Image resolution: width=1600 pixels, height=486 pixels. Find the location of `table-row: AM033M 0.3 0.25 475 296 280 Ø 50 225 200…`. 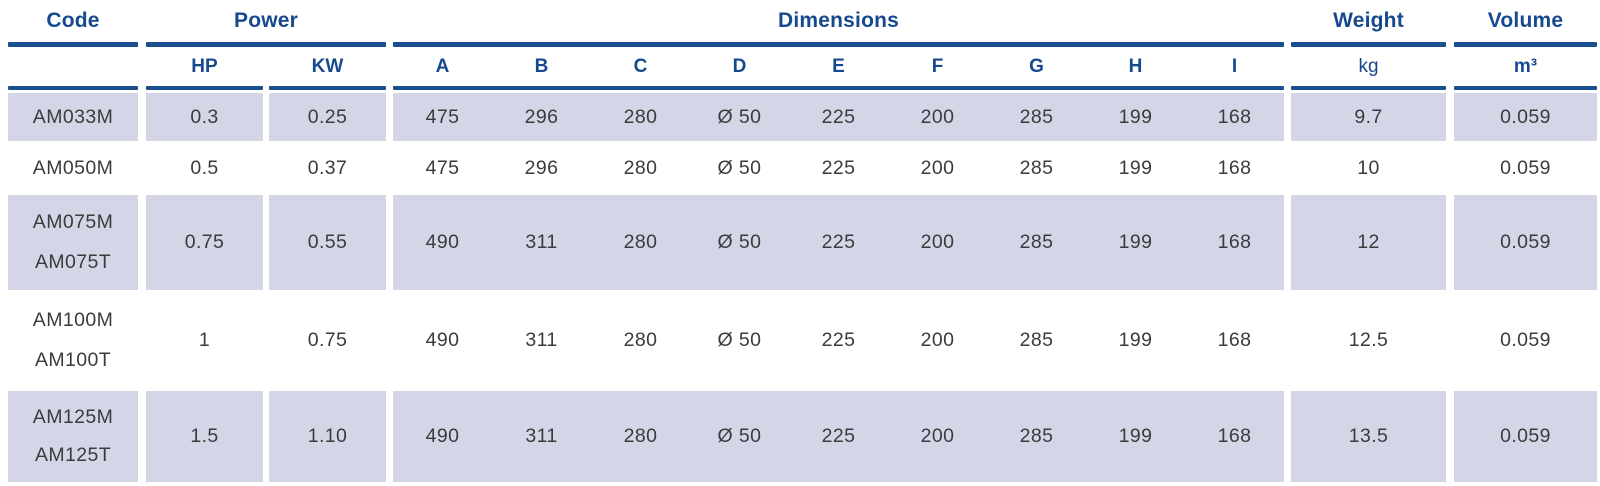

table-row: AM033M 0.3 0.25 475 296 280 Ø 50 225 200… is located at coordinates (800, 117).